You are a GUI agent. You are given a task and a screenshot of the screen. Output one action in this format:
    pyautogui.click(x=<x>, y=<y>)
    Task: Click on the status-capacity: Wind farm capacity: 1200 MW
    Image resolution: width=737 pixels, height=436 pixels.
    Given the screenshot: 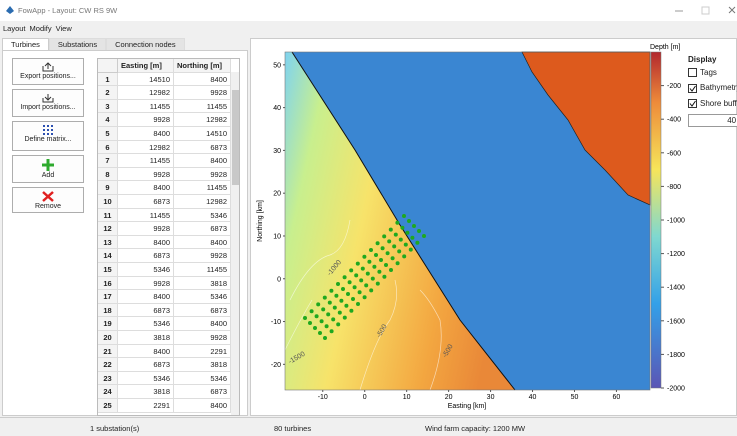 What is the action you would take?
    pyautogui.click(x=475, y=428)
    